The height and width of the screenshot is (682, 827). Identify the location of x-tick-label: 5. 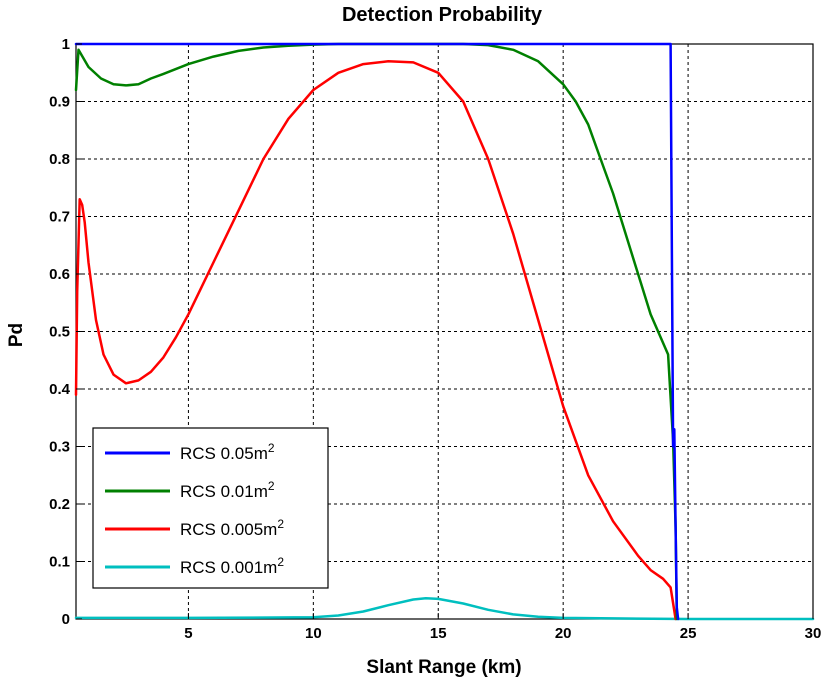
(188, 633).